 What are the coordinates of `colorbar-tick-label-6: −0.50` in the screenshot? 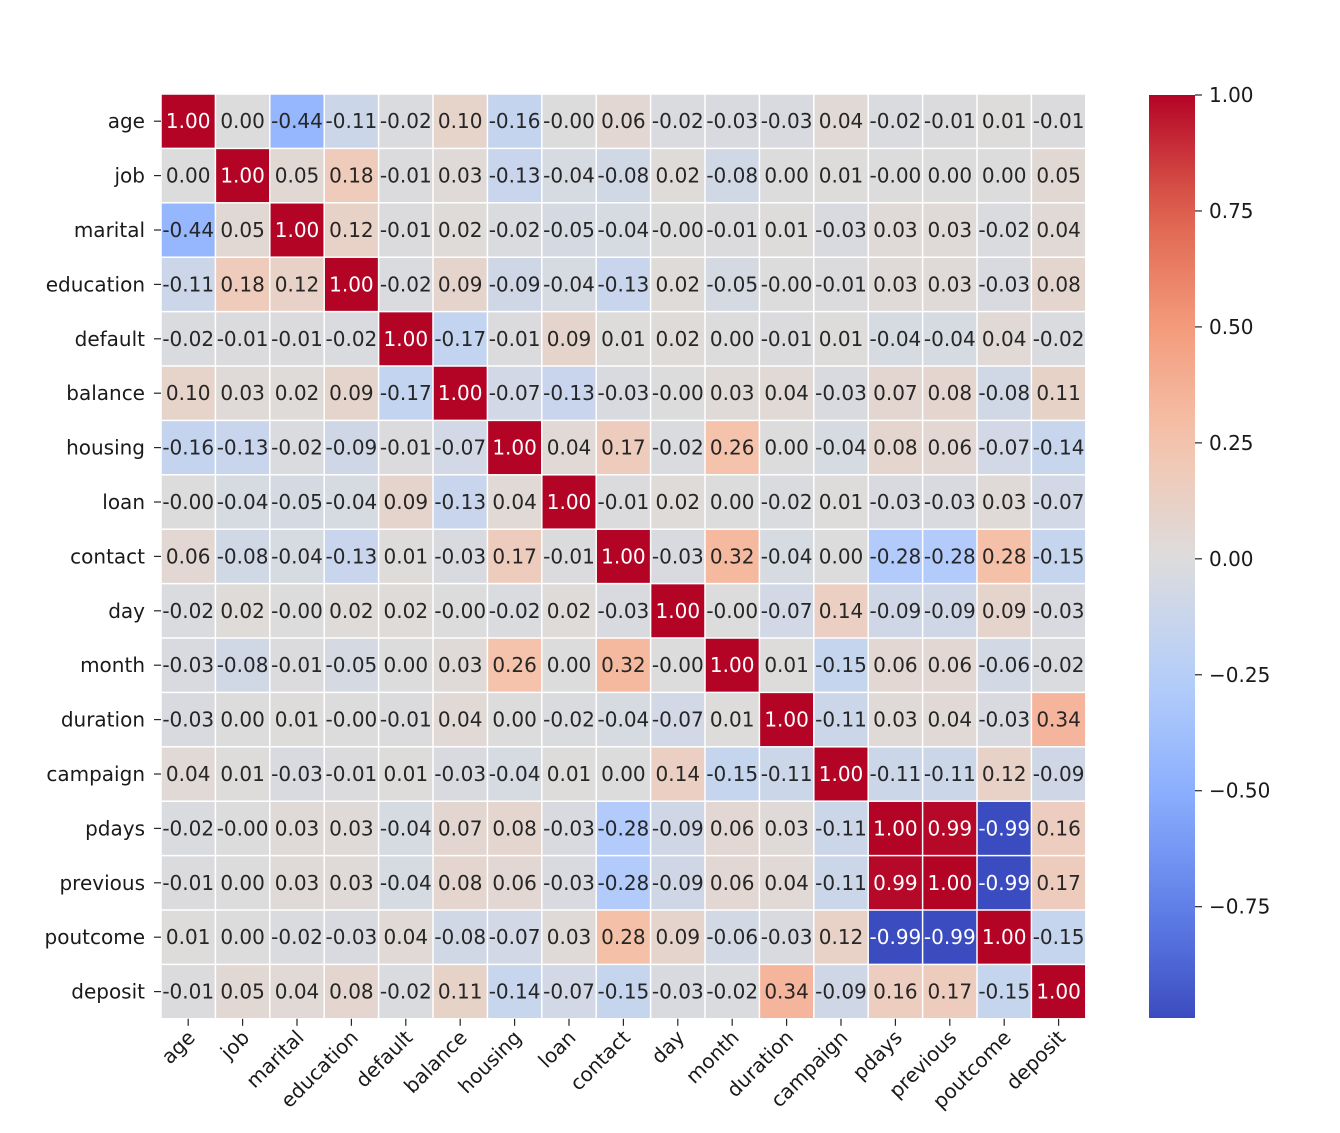 It's located at (1239, 791).